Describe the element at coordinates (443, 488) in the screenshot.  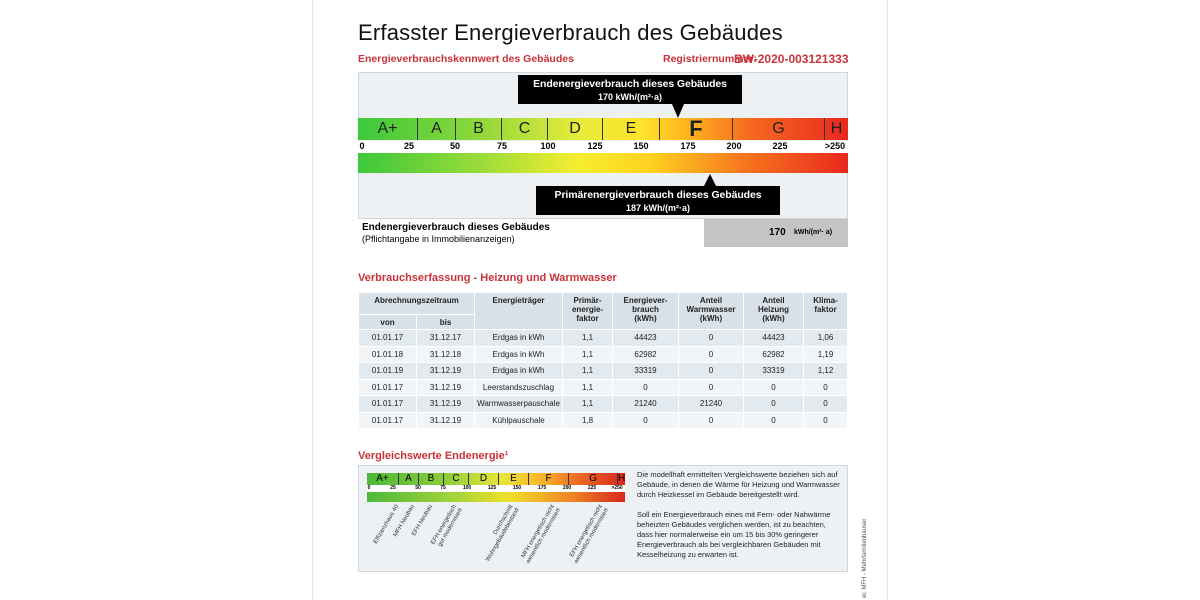
I see `tick: 75` at that location.